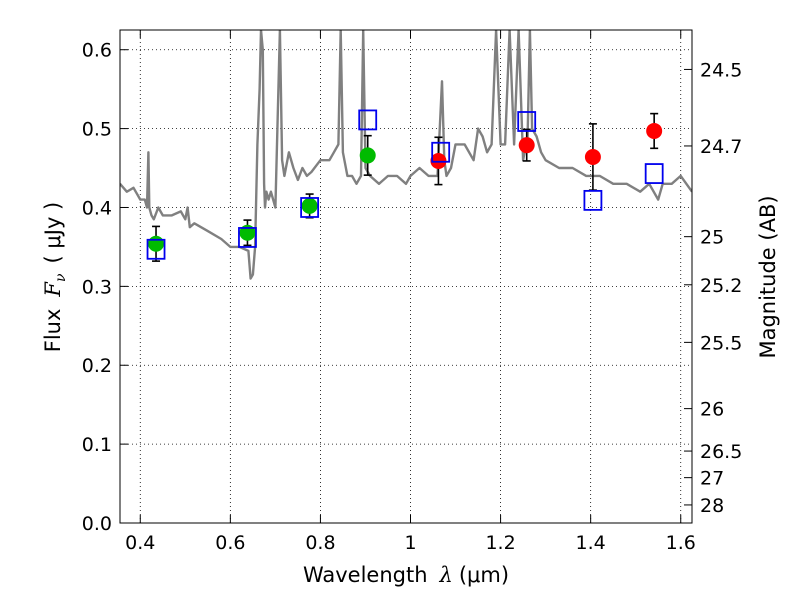 This screenshot has height=600, width=800. What do you see at coordinates (721, 452) in the screenshot?
I see `y2-tick-label: 26.5` at bounding box center [721, 452].